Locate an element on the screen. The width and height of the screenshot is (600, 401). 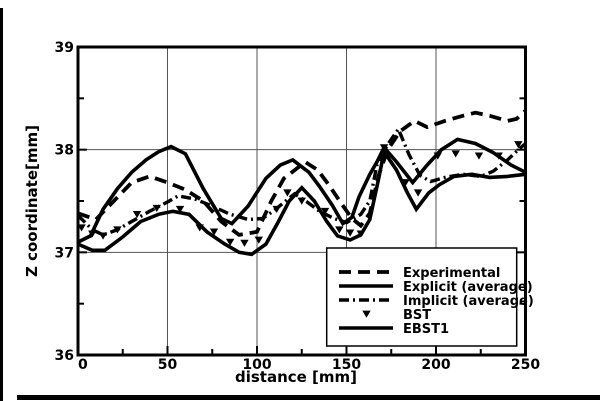
y-tick-label: 39 is located at coordinates (64, 48).